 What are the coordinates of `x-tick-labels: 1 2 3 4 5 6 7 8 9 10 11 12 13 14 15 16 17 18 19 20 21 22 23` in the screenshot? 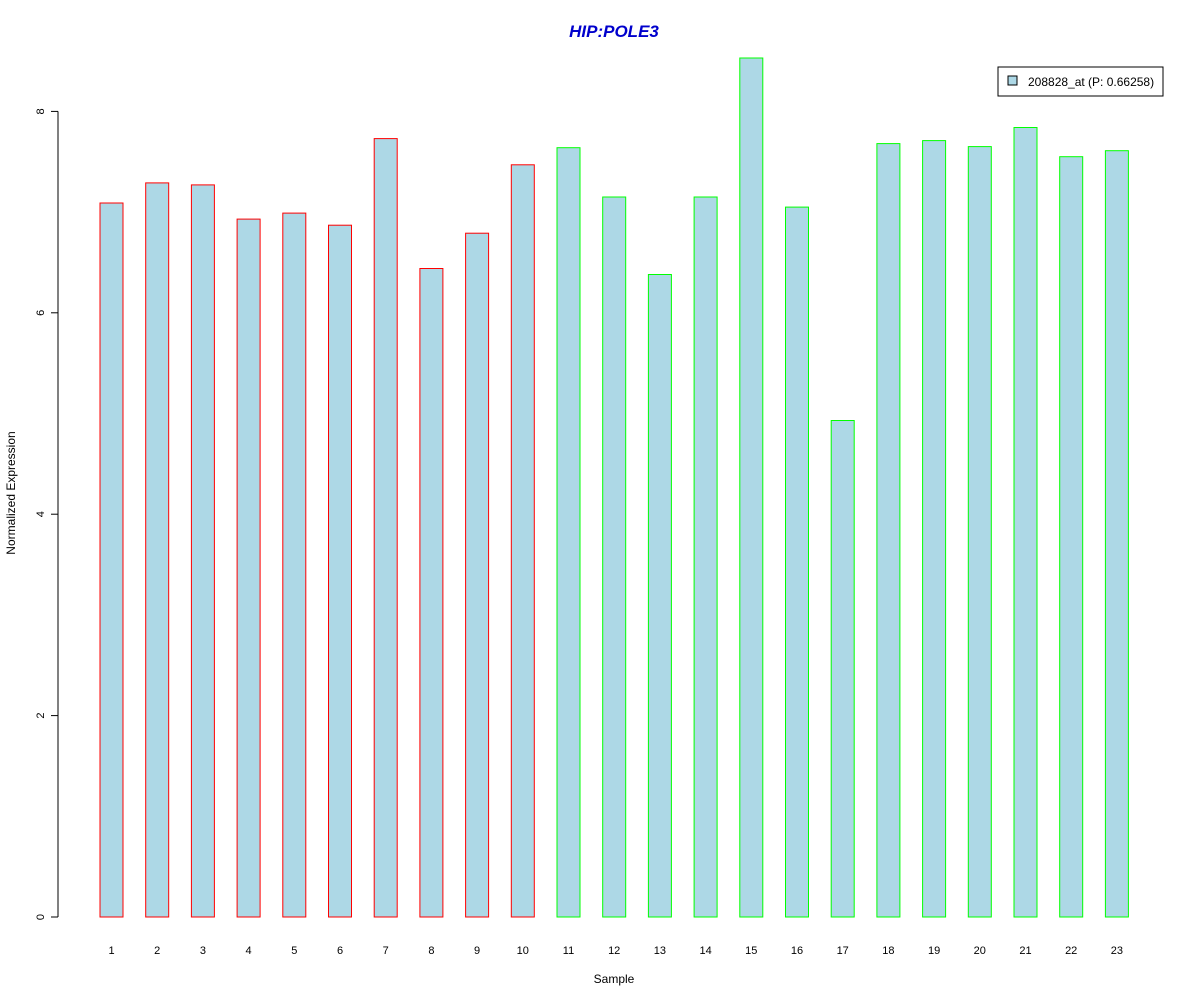 It's located at (615, 951).